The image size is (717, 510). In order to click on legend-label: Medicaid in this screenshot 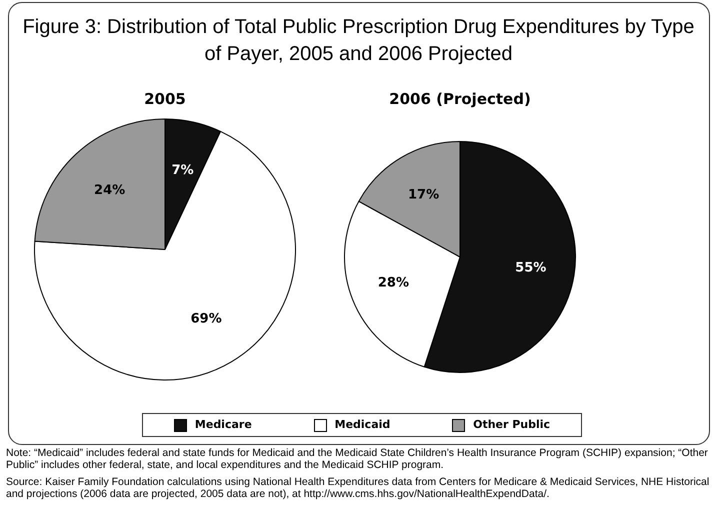, I will do `click(362, 425)`.